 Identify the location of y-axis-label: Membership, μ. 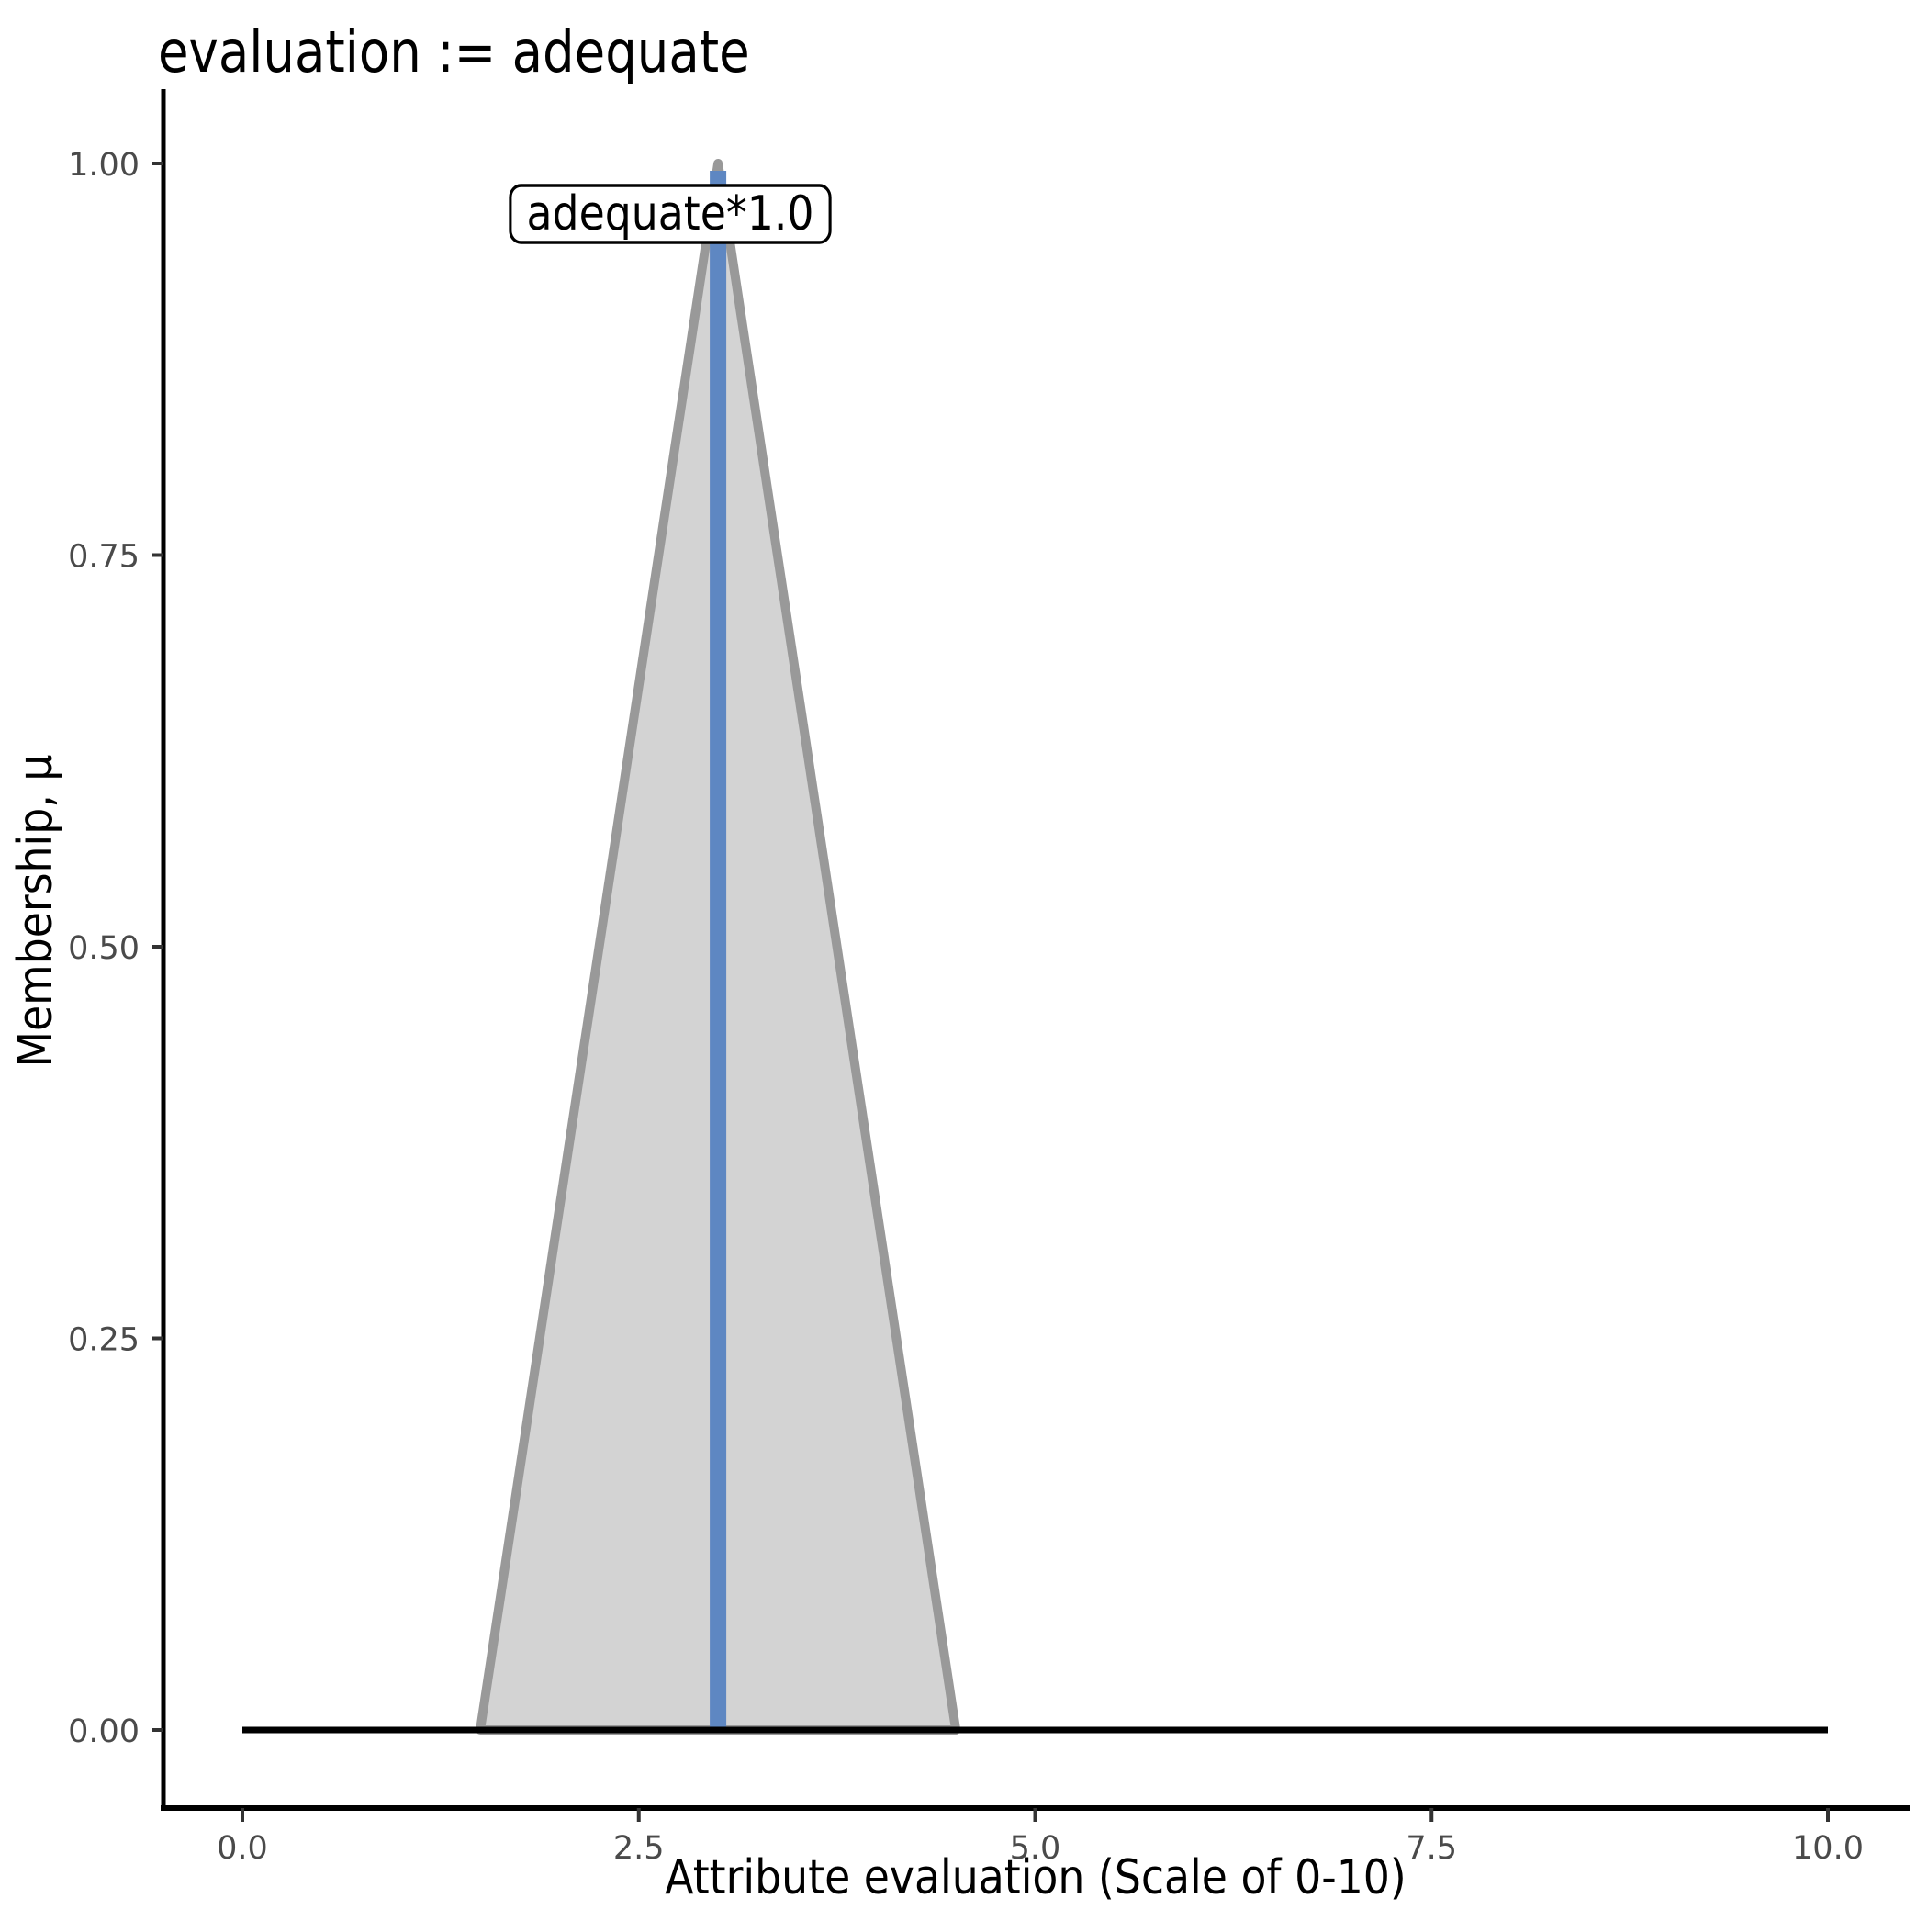
(35, 911).